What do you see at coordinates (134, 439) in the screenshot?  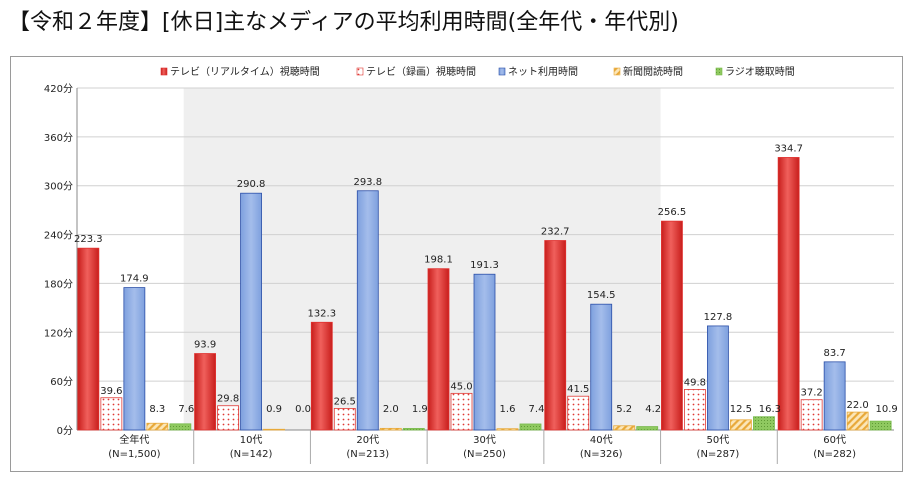 I see `x-tick-label: 全年代` at bounding box center [134, 439].